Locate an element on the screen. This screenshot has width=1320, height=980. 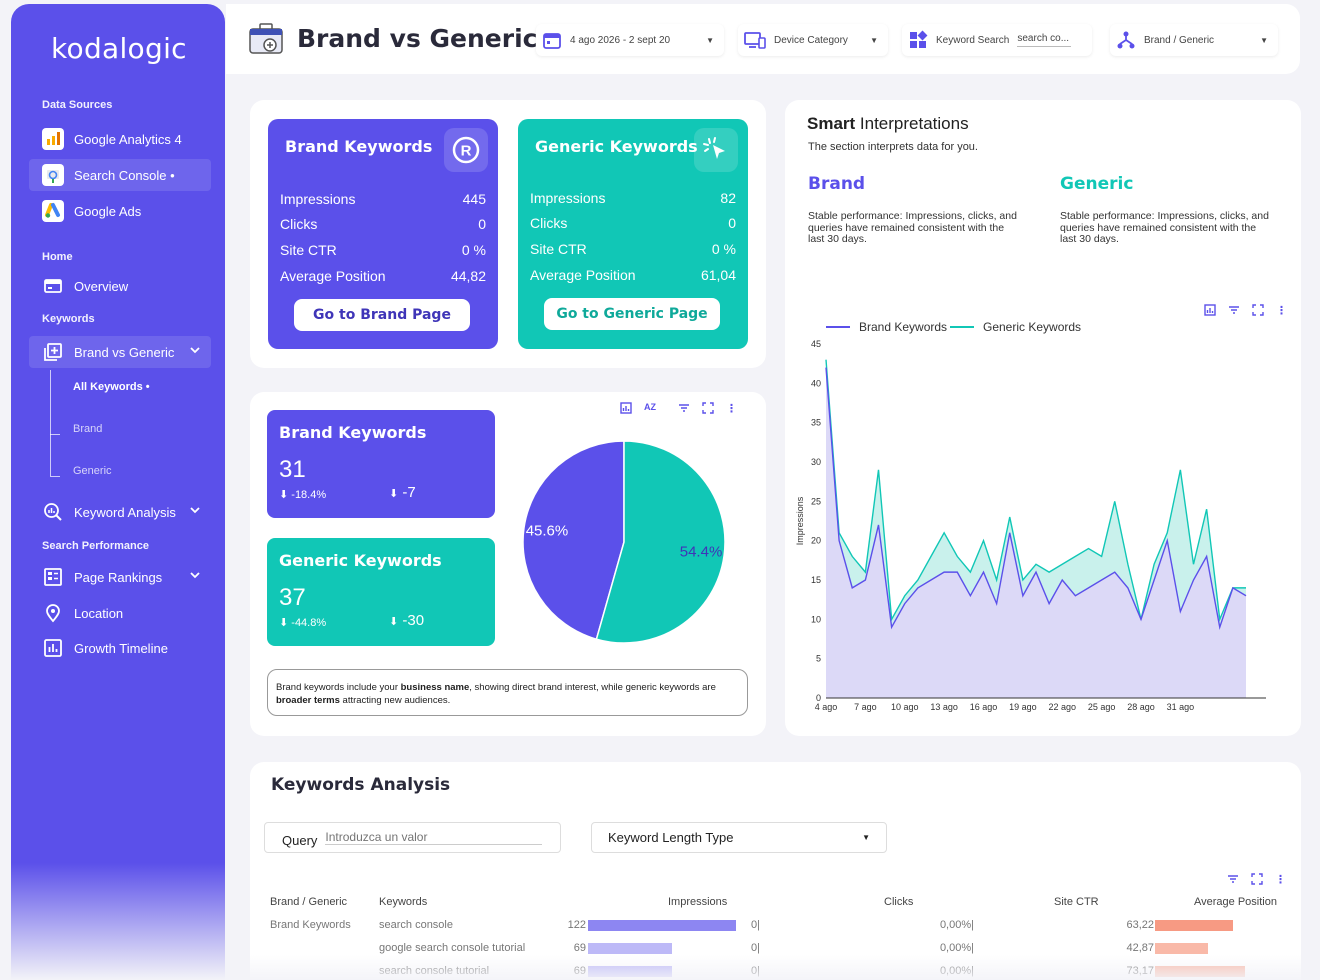
cell-keyword: google search console tutorial is located at coordinates (452, 948).